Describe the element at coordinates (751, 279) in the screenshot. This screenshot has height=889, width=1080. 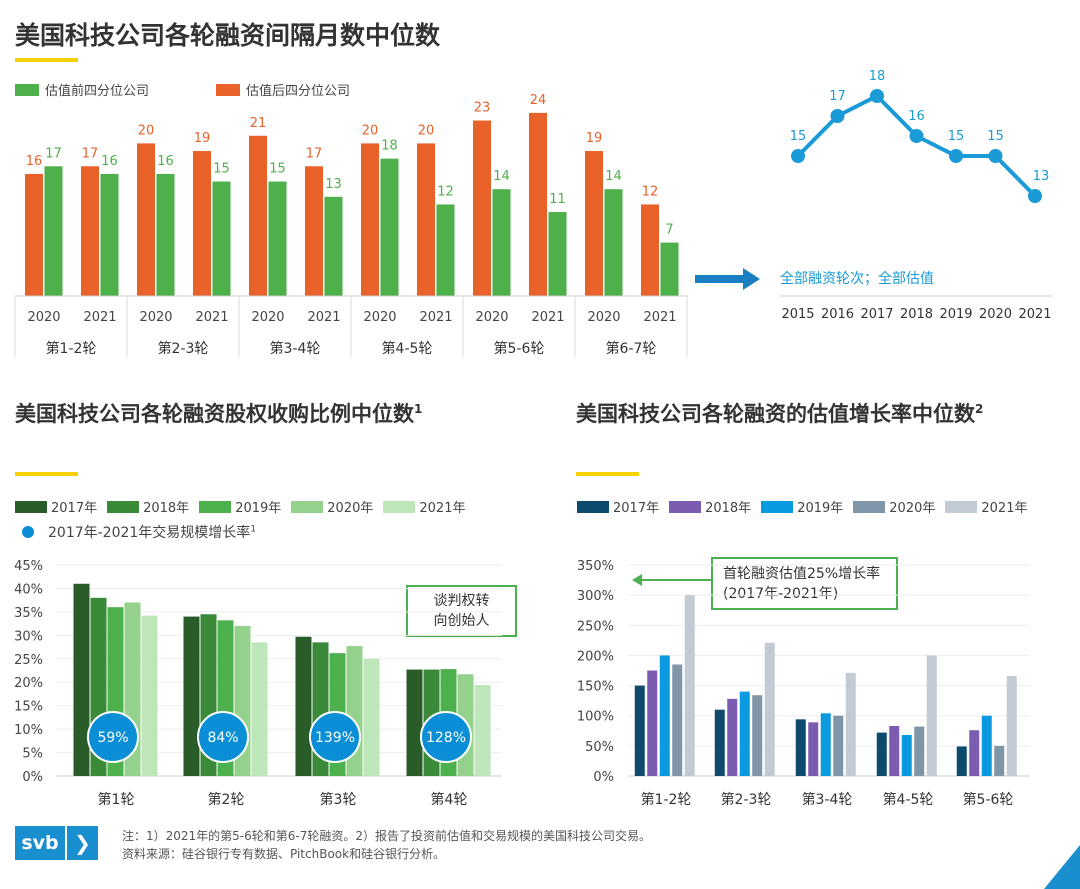
I see `arrow-right-icon` at that location.